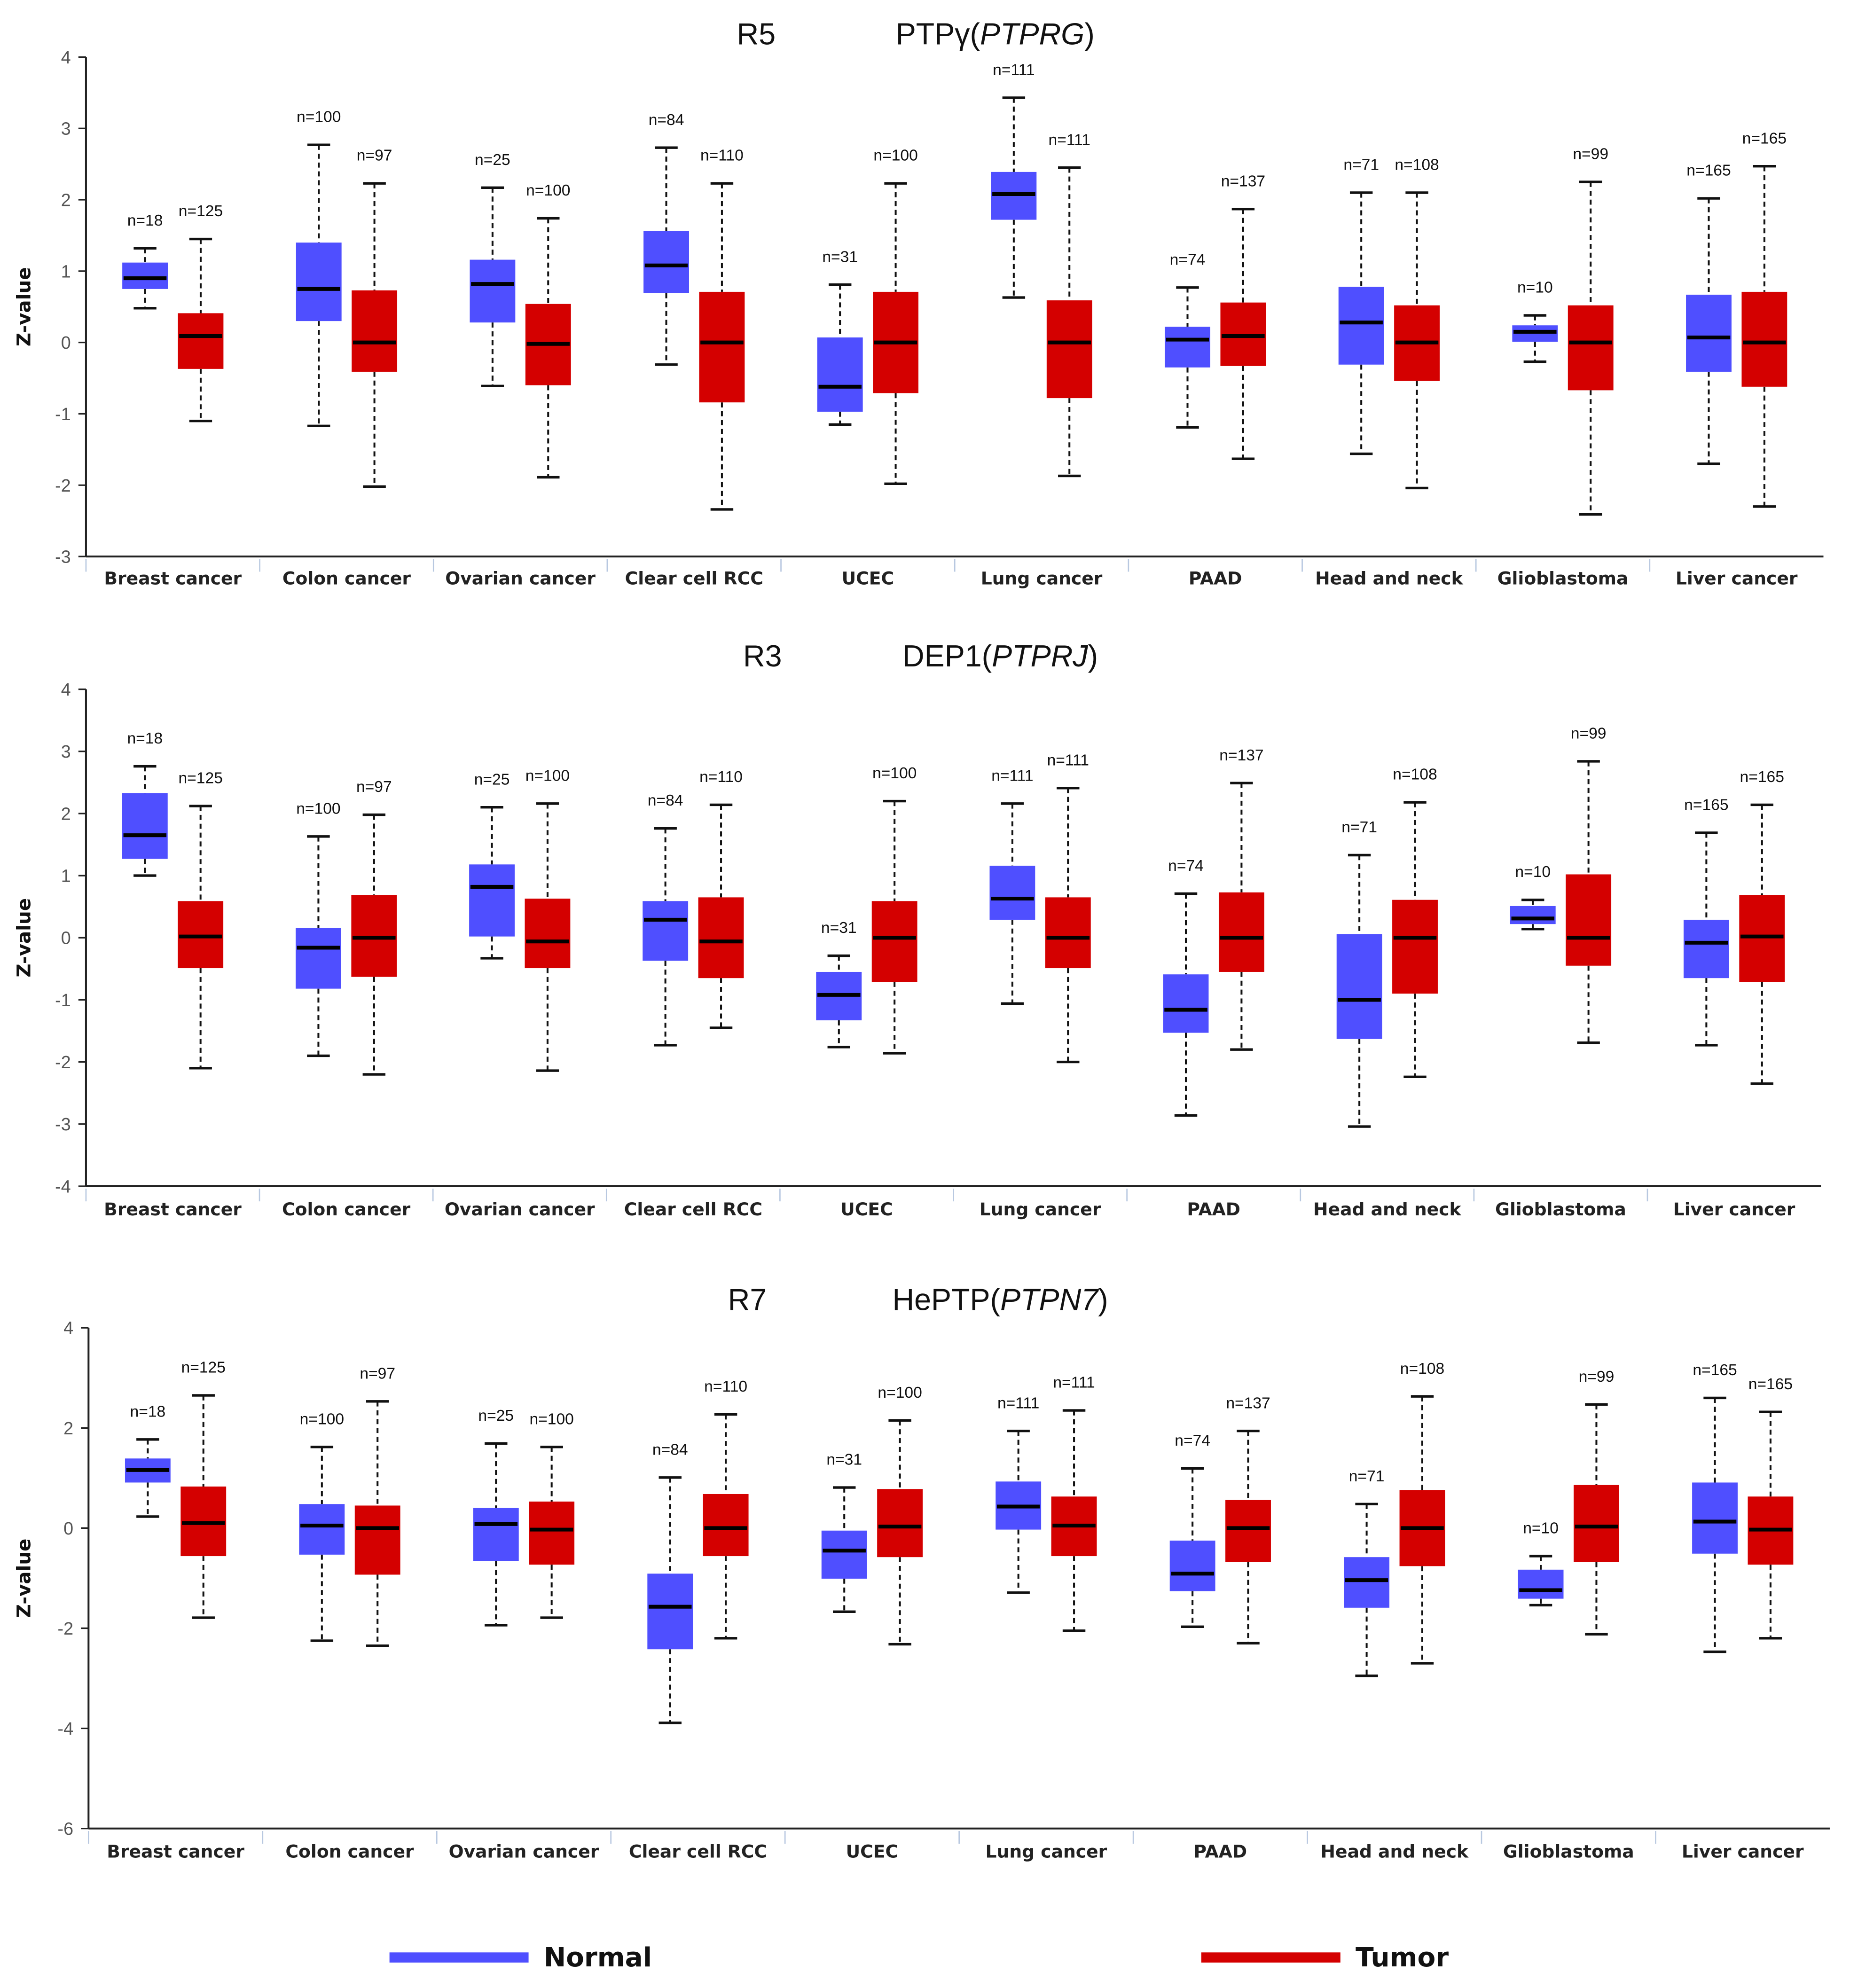 Image resolution: width=1850 pixels, height=1988 pixels. What do you see at coordinates (1597, 1377) in the screenshot?
I see `sample-size-label: n=99` at bounding box center [1597, 1377].